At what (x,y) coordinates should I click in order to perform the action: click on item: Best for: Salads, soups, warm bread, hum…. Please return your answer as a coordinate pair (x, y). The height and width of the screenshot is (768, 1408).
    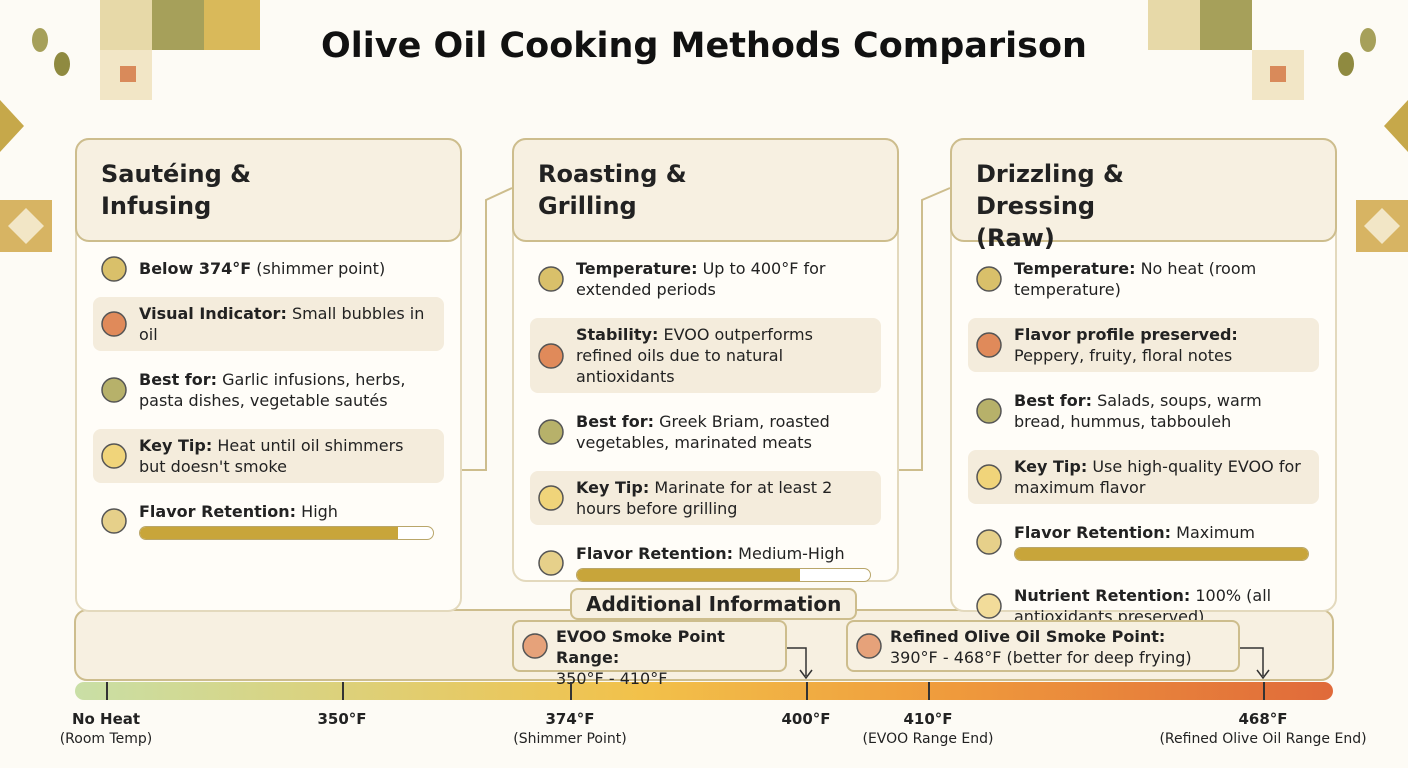
    Looking at the image, I should click on (1143, 411).